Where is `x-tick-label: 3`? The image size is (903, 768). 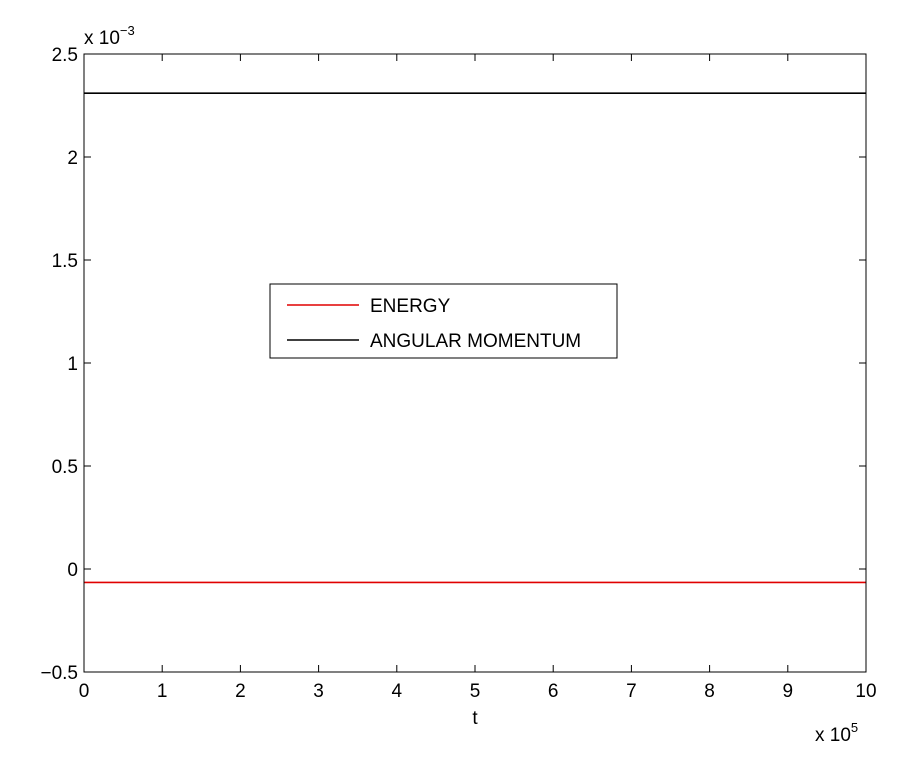 x-tick-label: 3 is located at coordinates (318, 691).